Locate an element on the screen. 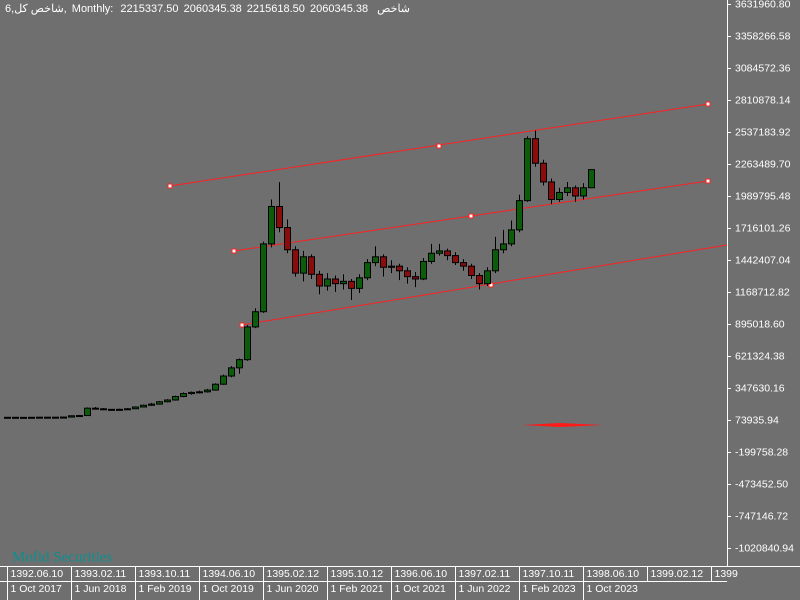  ohlc-high: 2060345.38 is located at coordinates (213, 9).